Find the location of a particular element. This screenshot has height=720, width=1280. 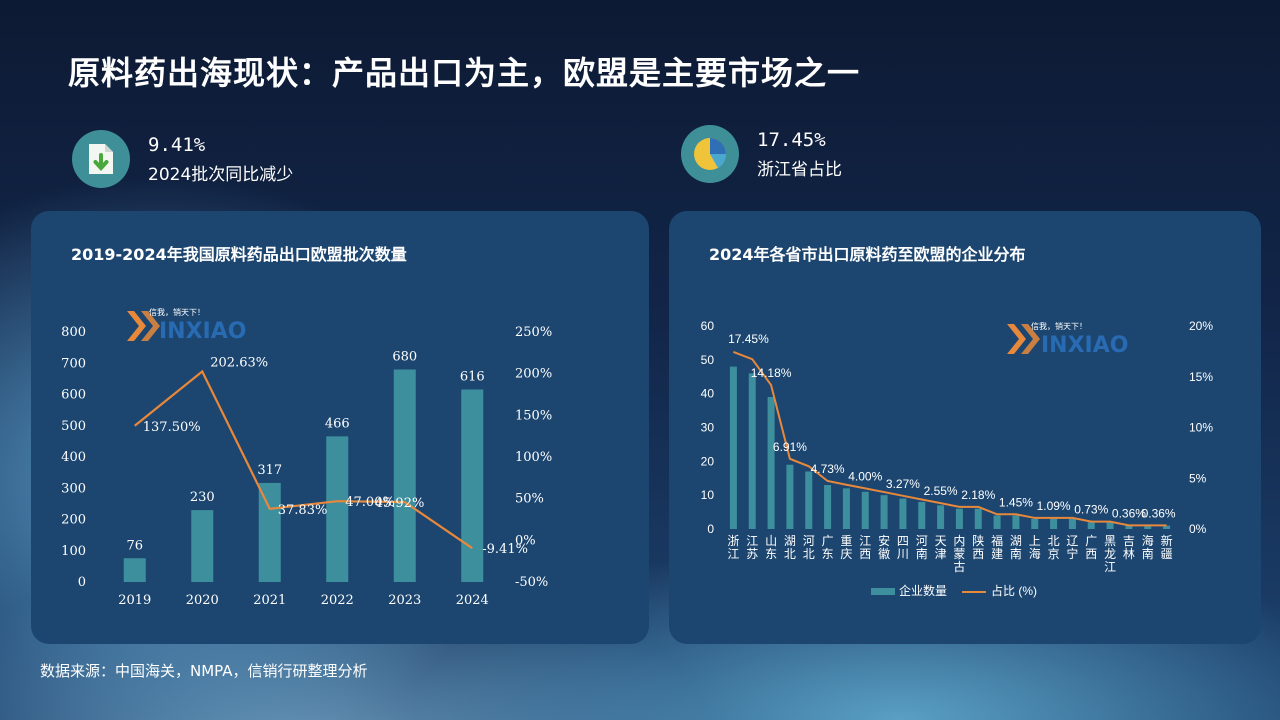

y-tick-label: 300 is located at coordinates (73, 488).